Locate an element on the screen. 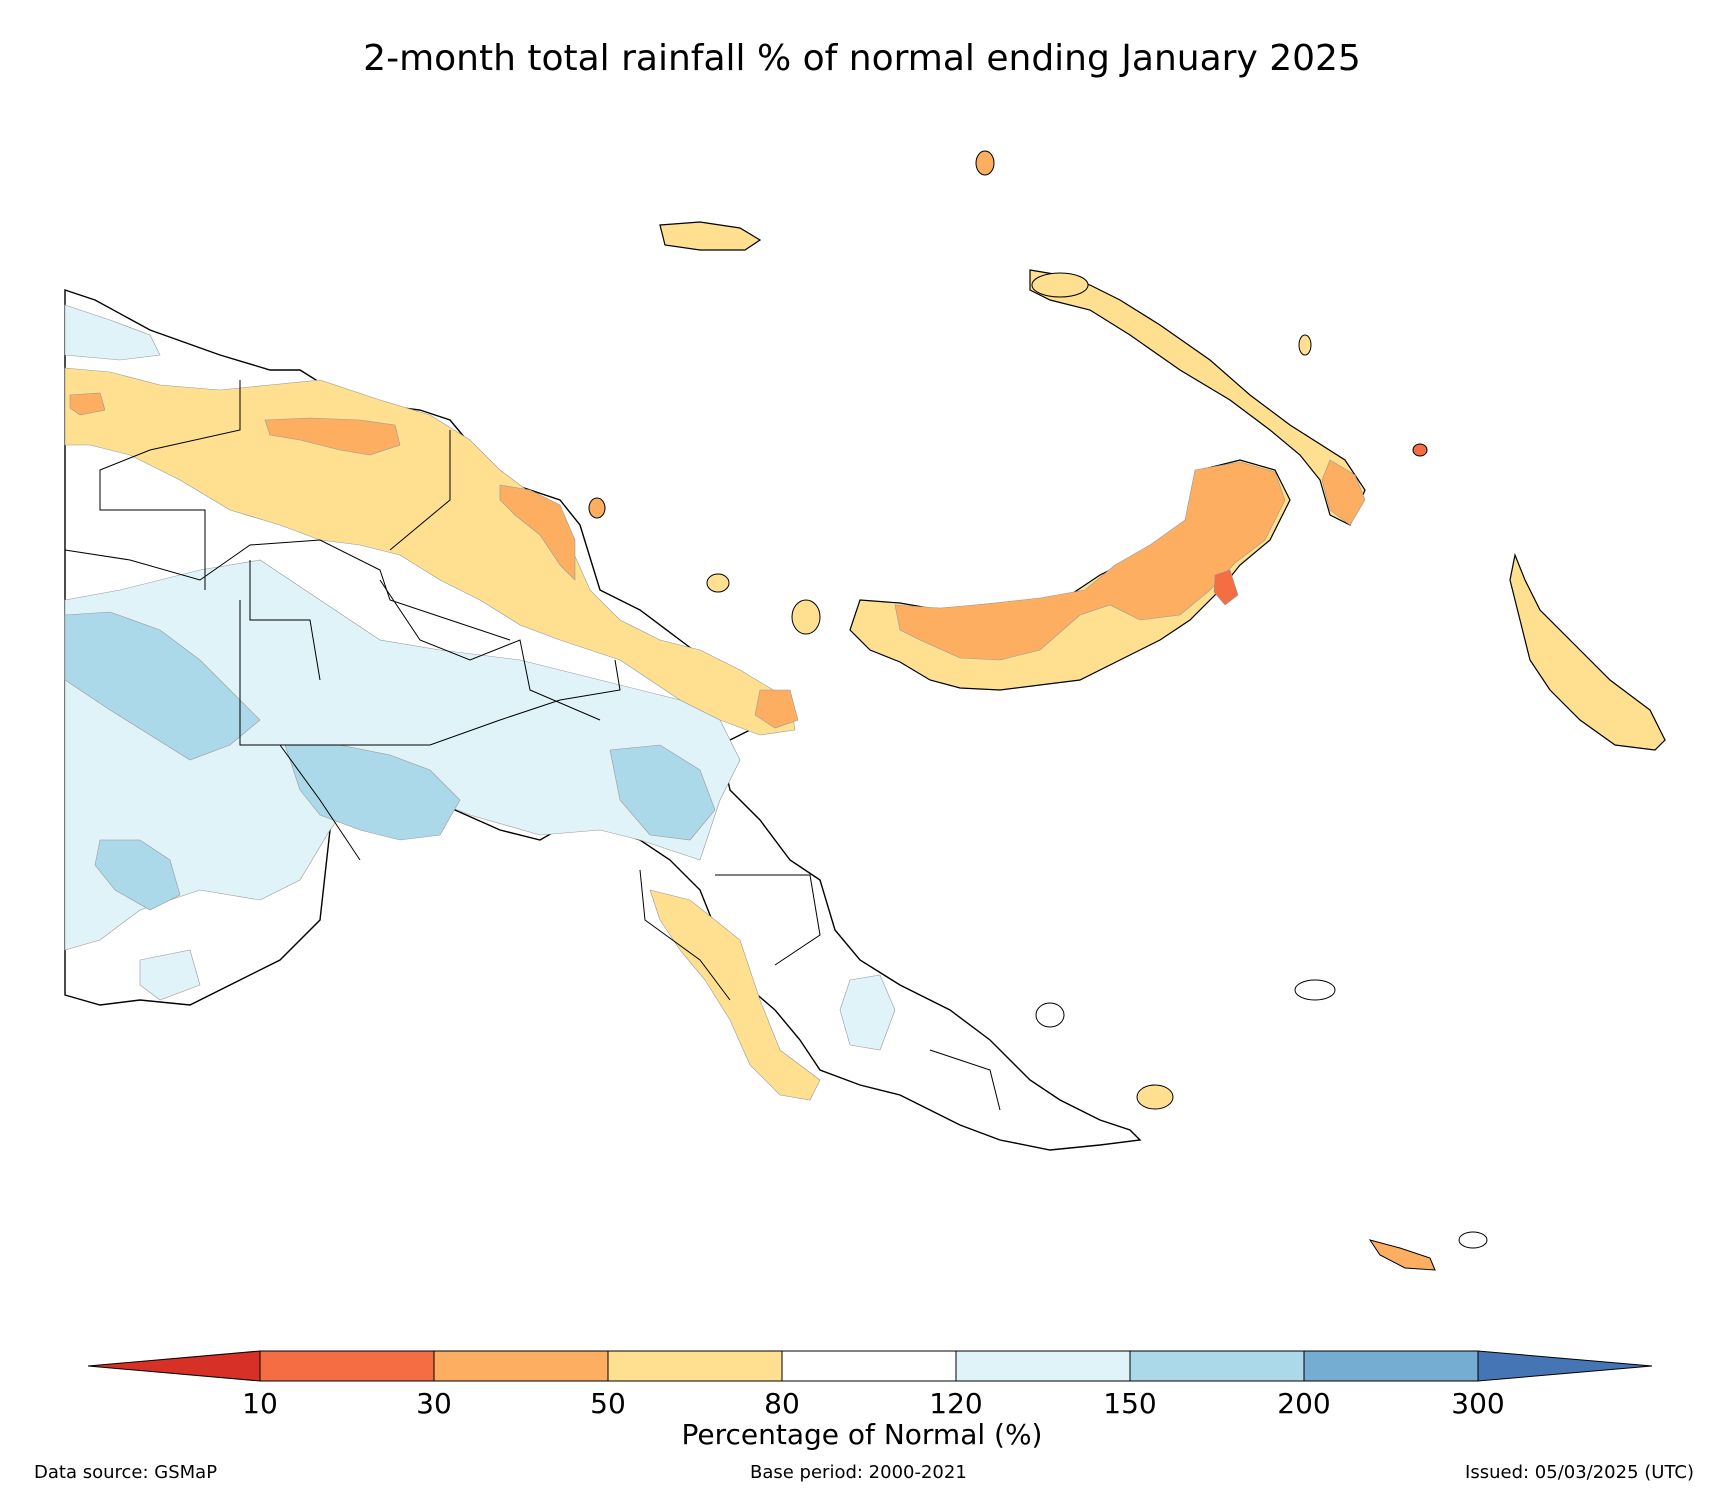 The height and width of the screenshot is (1494, 1724). colorbar-tick: 150 is located at coordinates (1130, 1403).